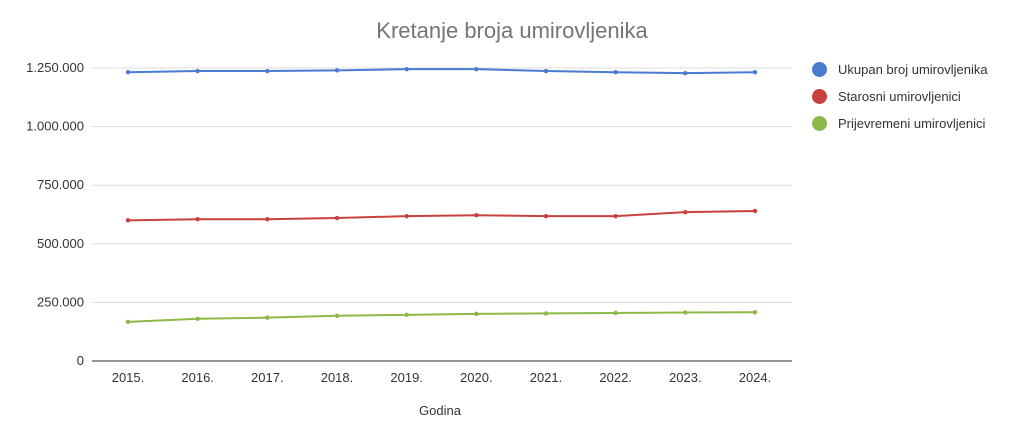 The height and width of the screenshot is (442, 1024). I want to click on x-tick-label: 2024., so click(755, 377).